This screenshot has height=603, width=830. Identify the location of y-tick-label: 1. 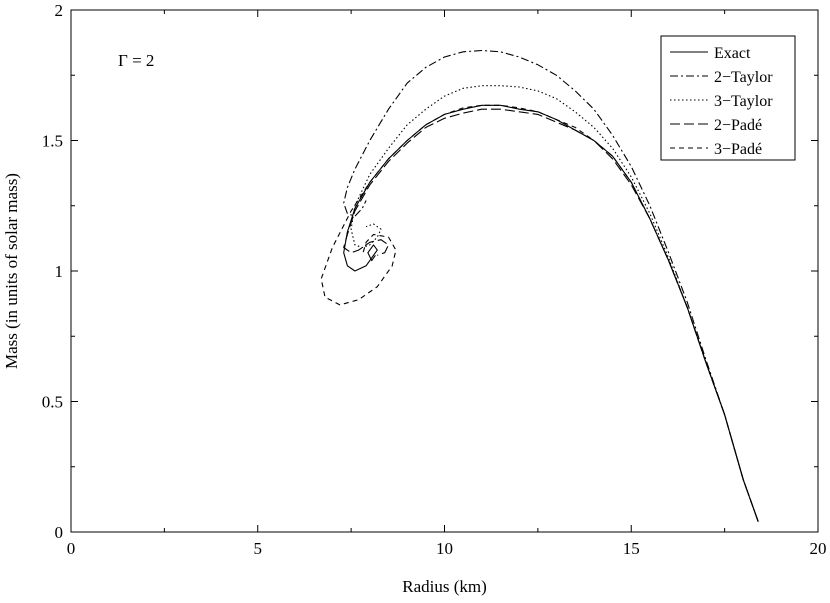
(59, 271).